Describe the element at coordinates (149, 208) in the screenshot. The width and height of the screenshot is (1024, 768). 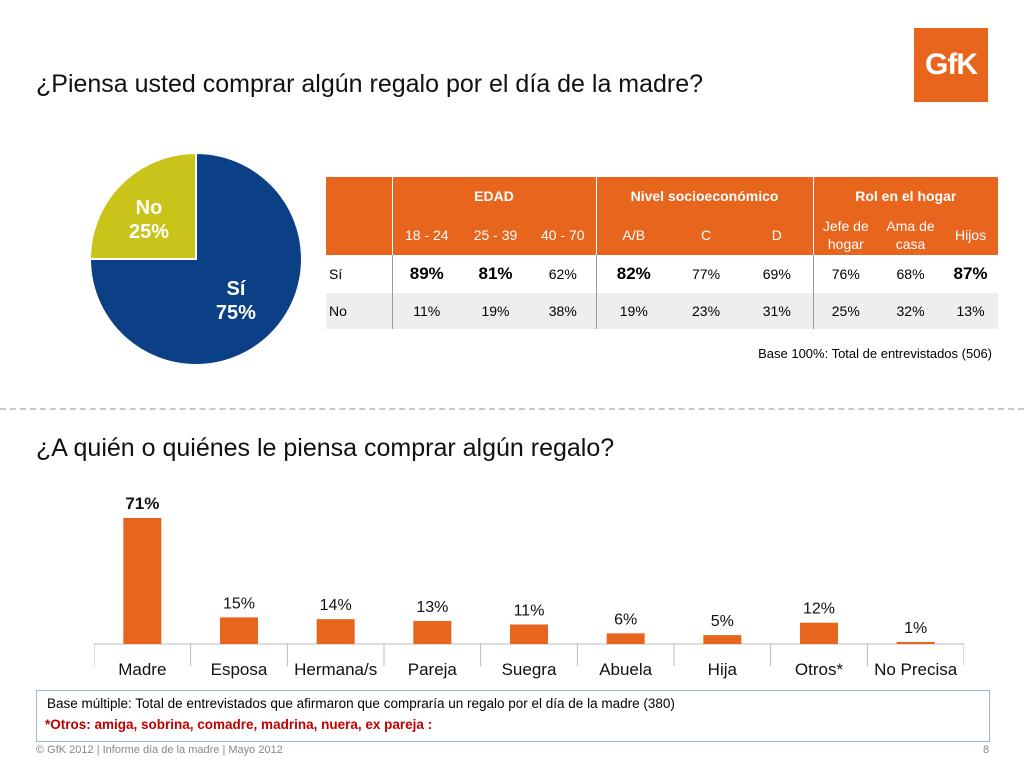
I see `pie-label: No` at that location.